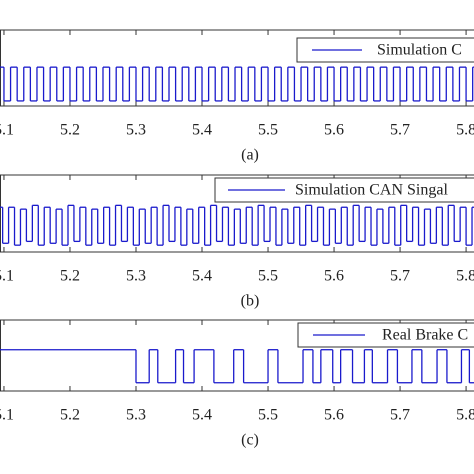  What do you see at coordinates (250, 301) in the screenshot?
I see `panel-caption: (b)` at bounding box center [250, 301].